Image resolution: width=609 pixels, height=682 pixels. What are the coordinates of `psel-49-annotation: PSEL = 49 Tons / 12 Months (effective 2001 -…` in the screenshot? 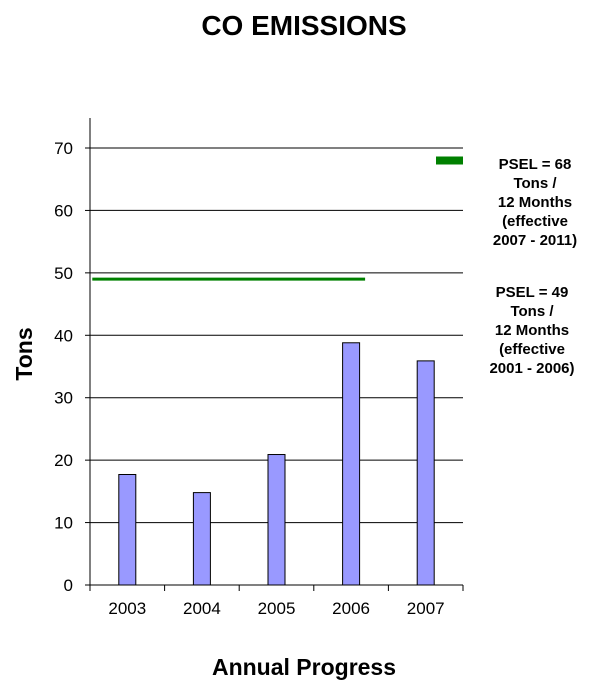 It's located at (532, 330).